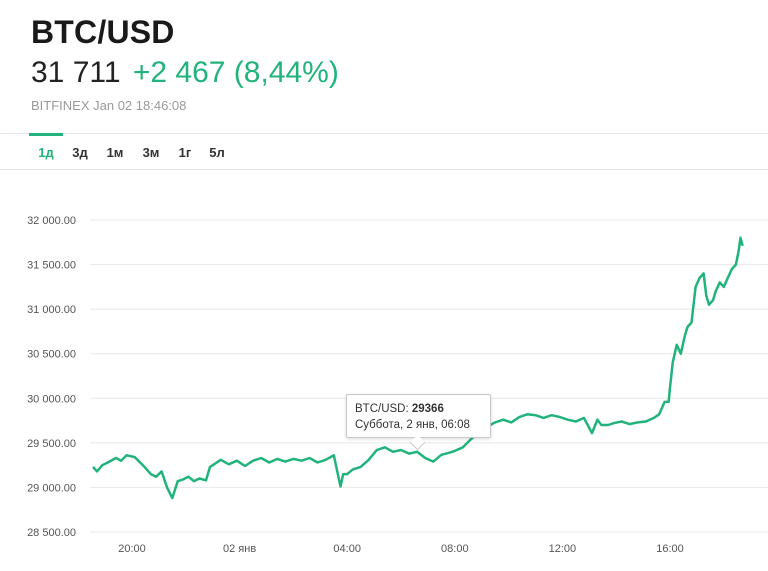 This screenshot has width=768, height=571. What do you see at coordinates (217, 152) in the screenshot?
I see `tab-5y: 5л` at bounding box center [217, 152].